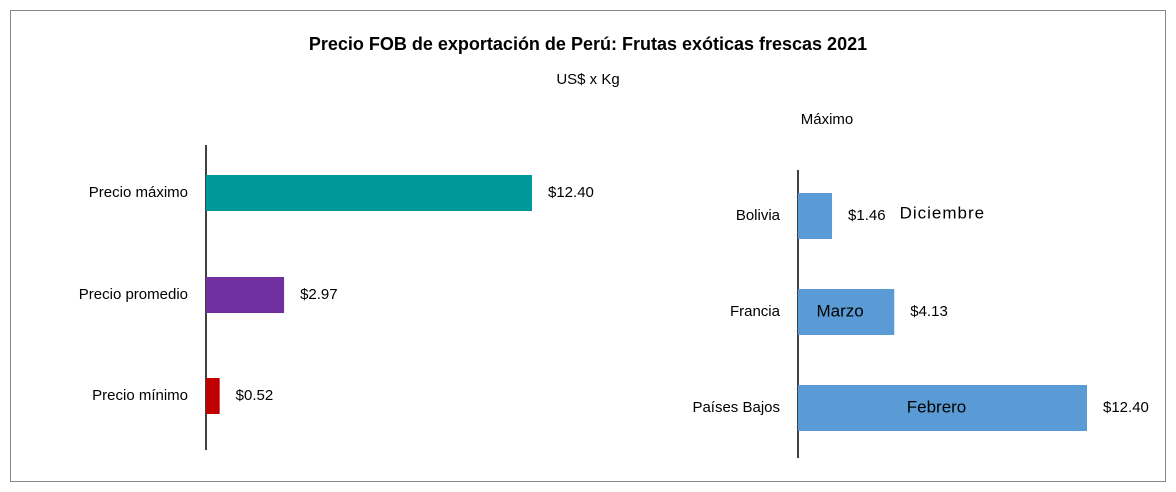 The image size is (1176, 492). I want to click on category-label: Países Bajos, so click(736, 407).